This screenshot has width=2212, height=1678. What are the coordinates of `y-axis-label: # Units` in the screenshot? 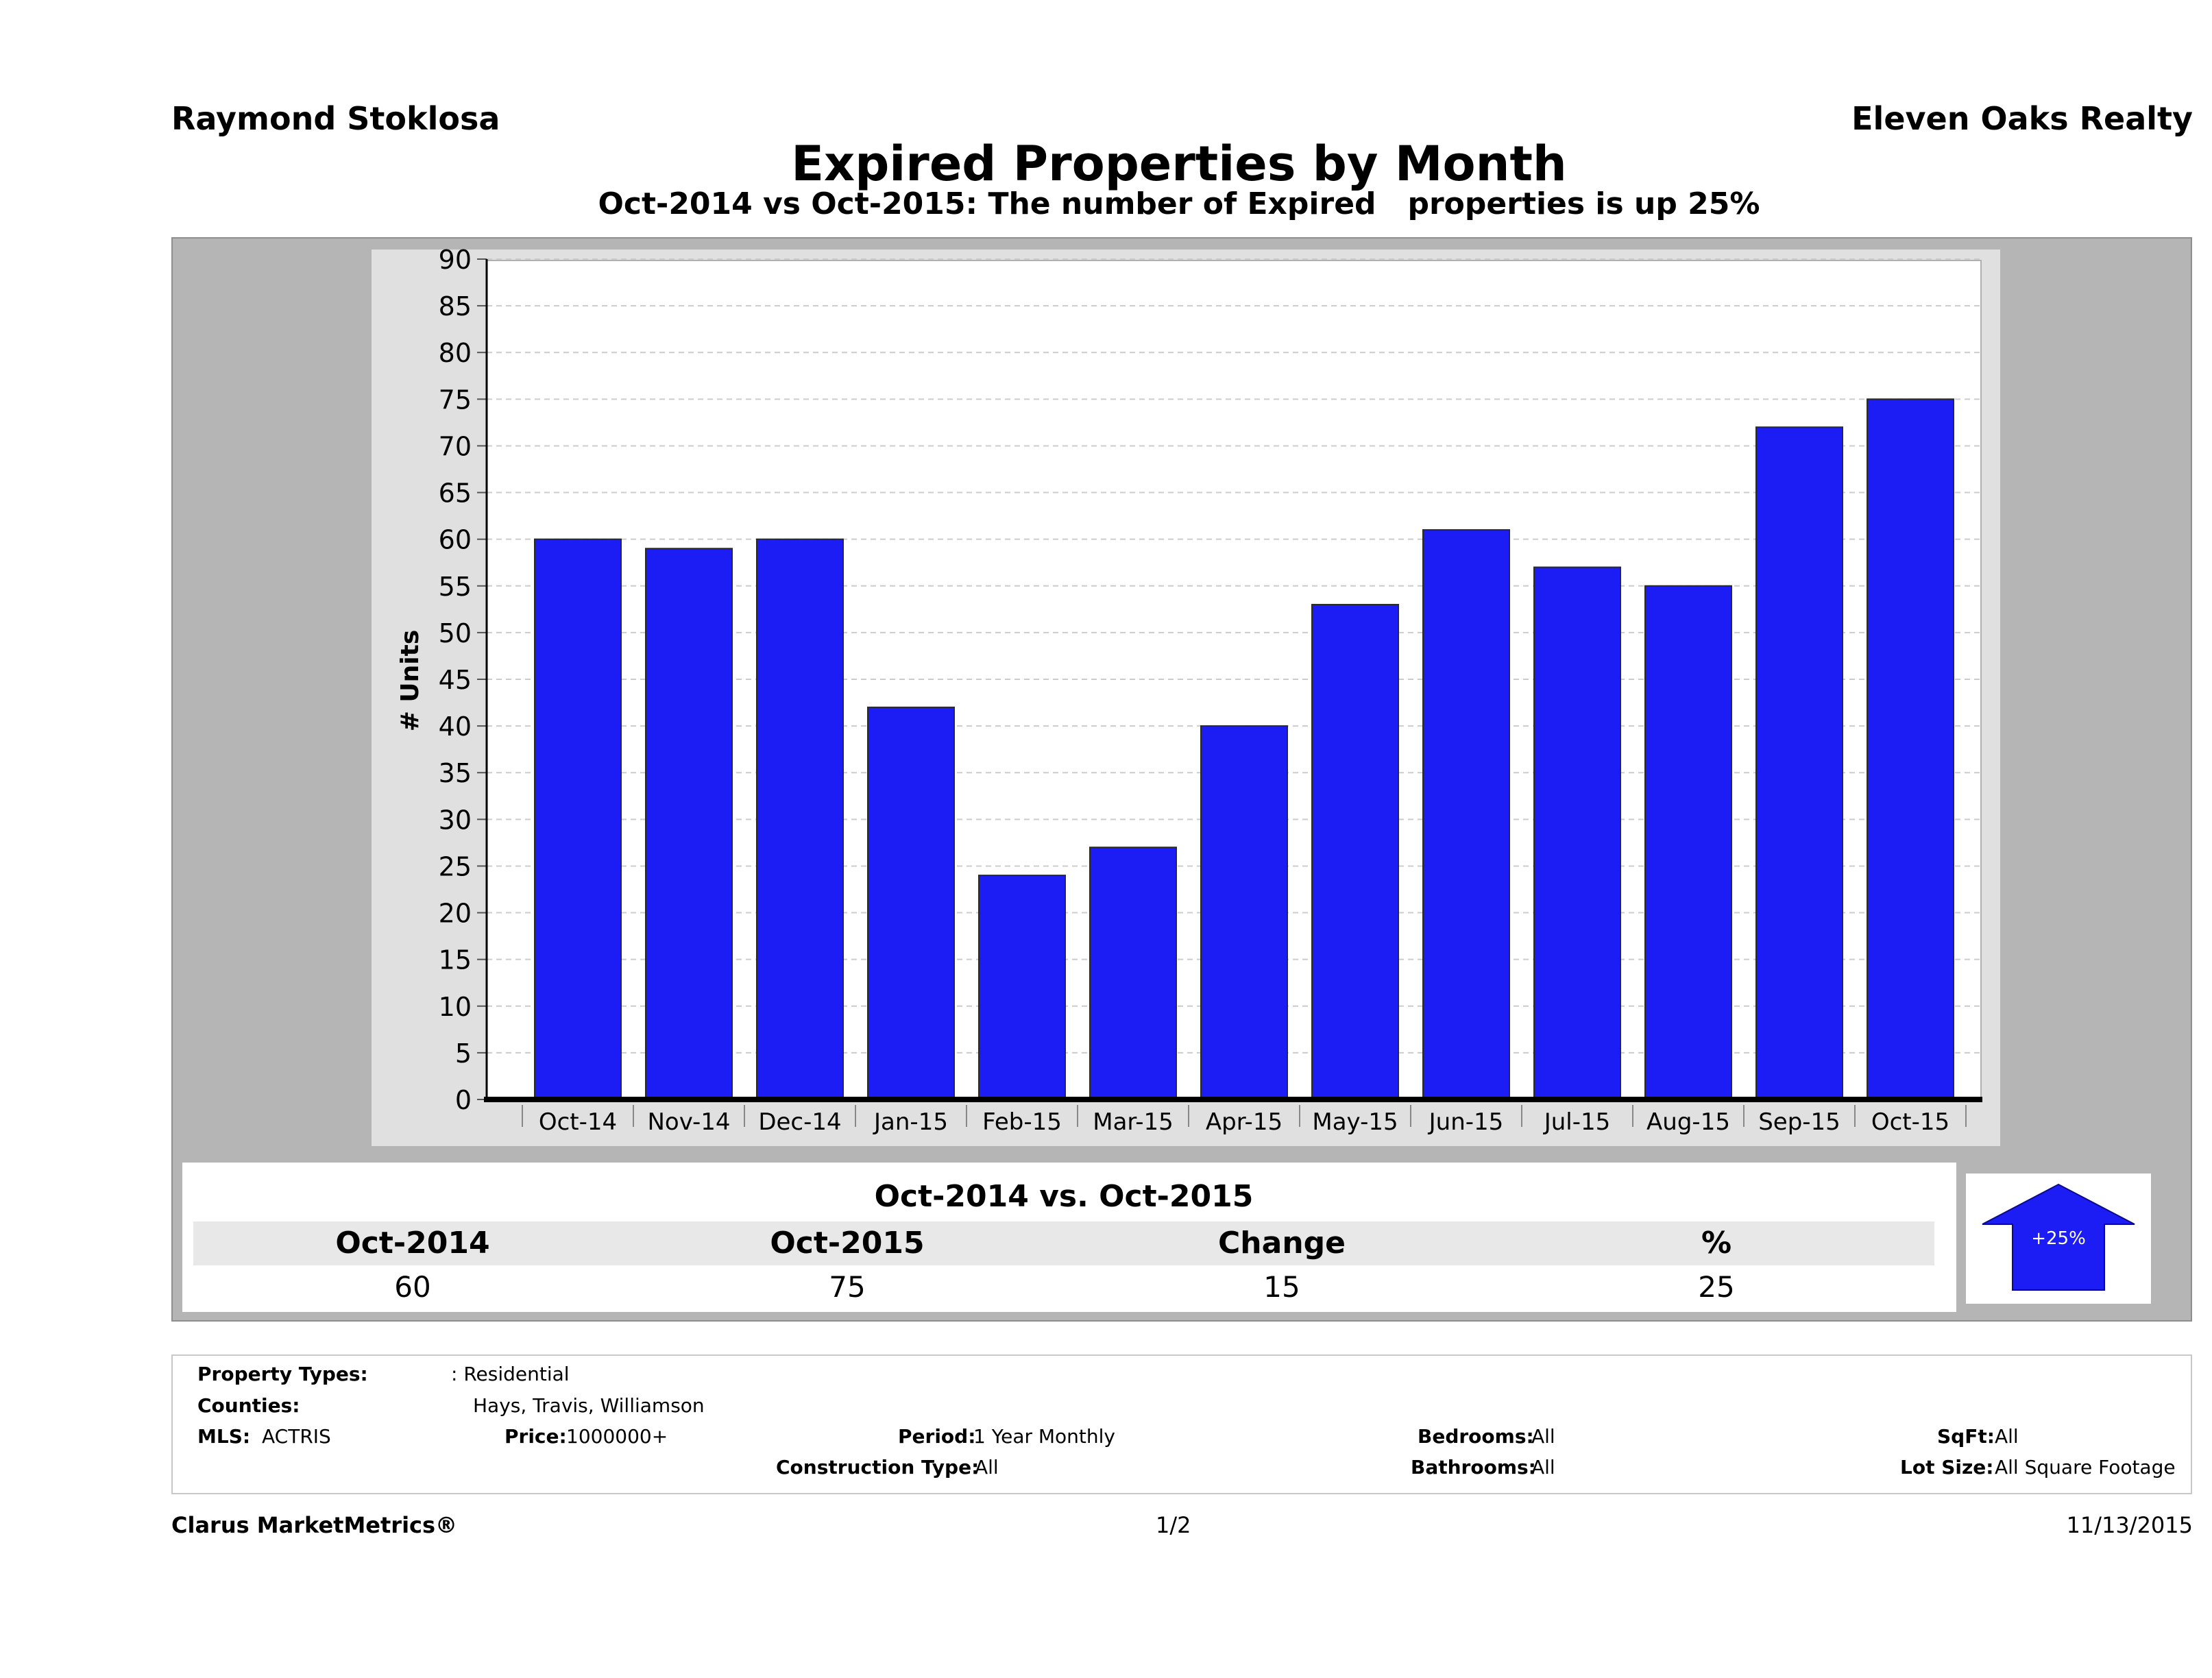 It's located at (410, 681).